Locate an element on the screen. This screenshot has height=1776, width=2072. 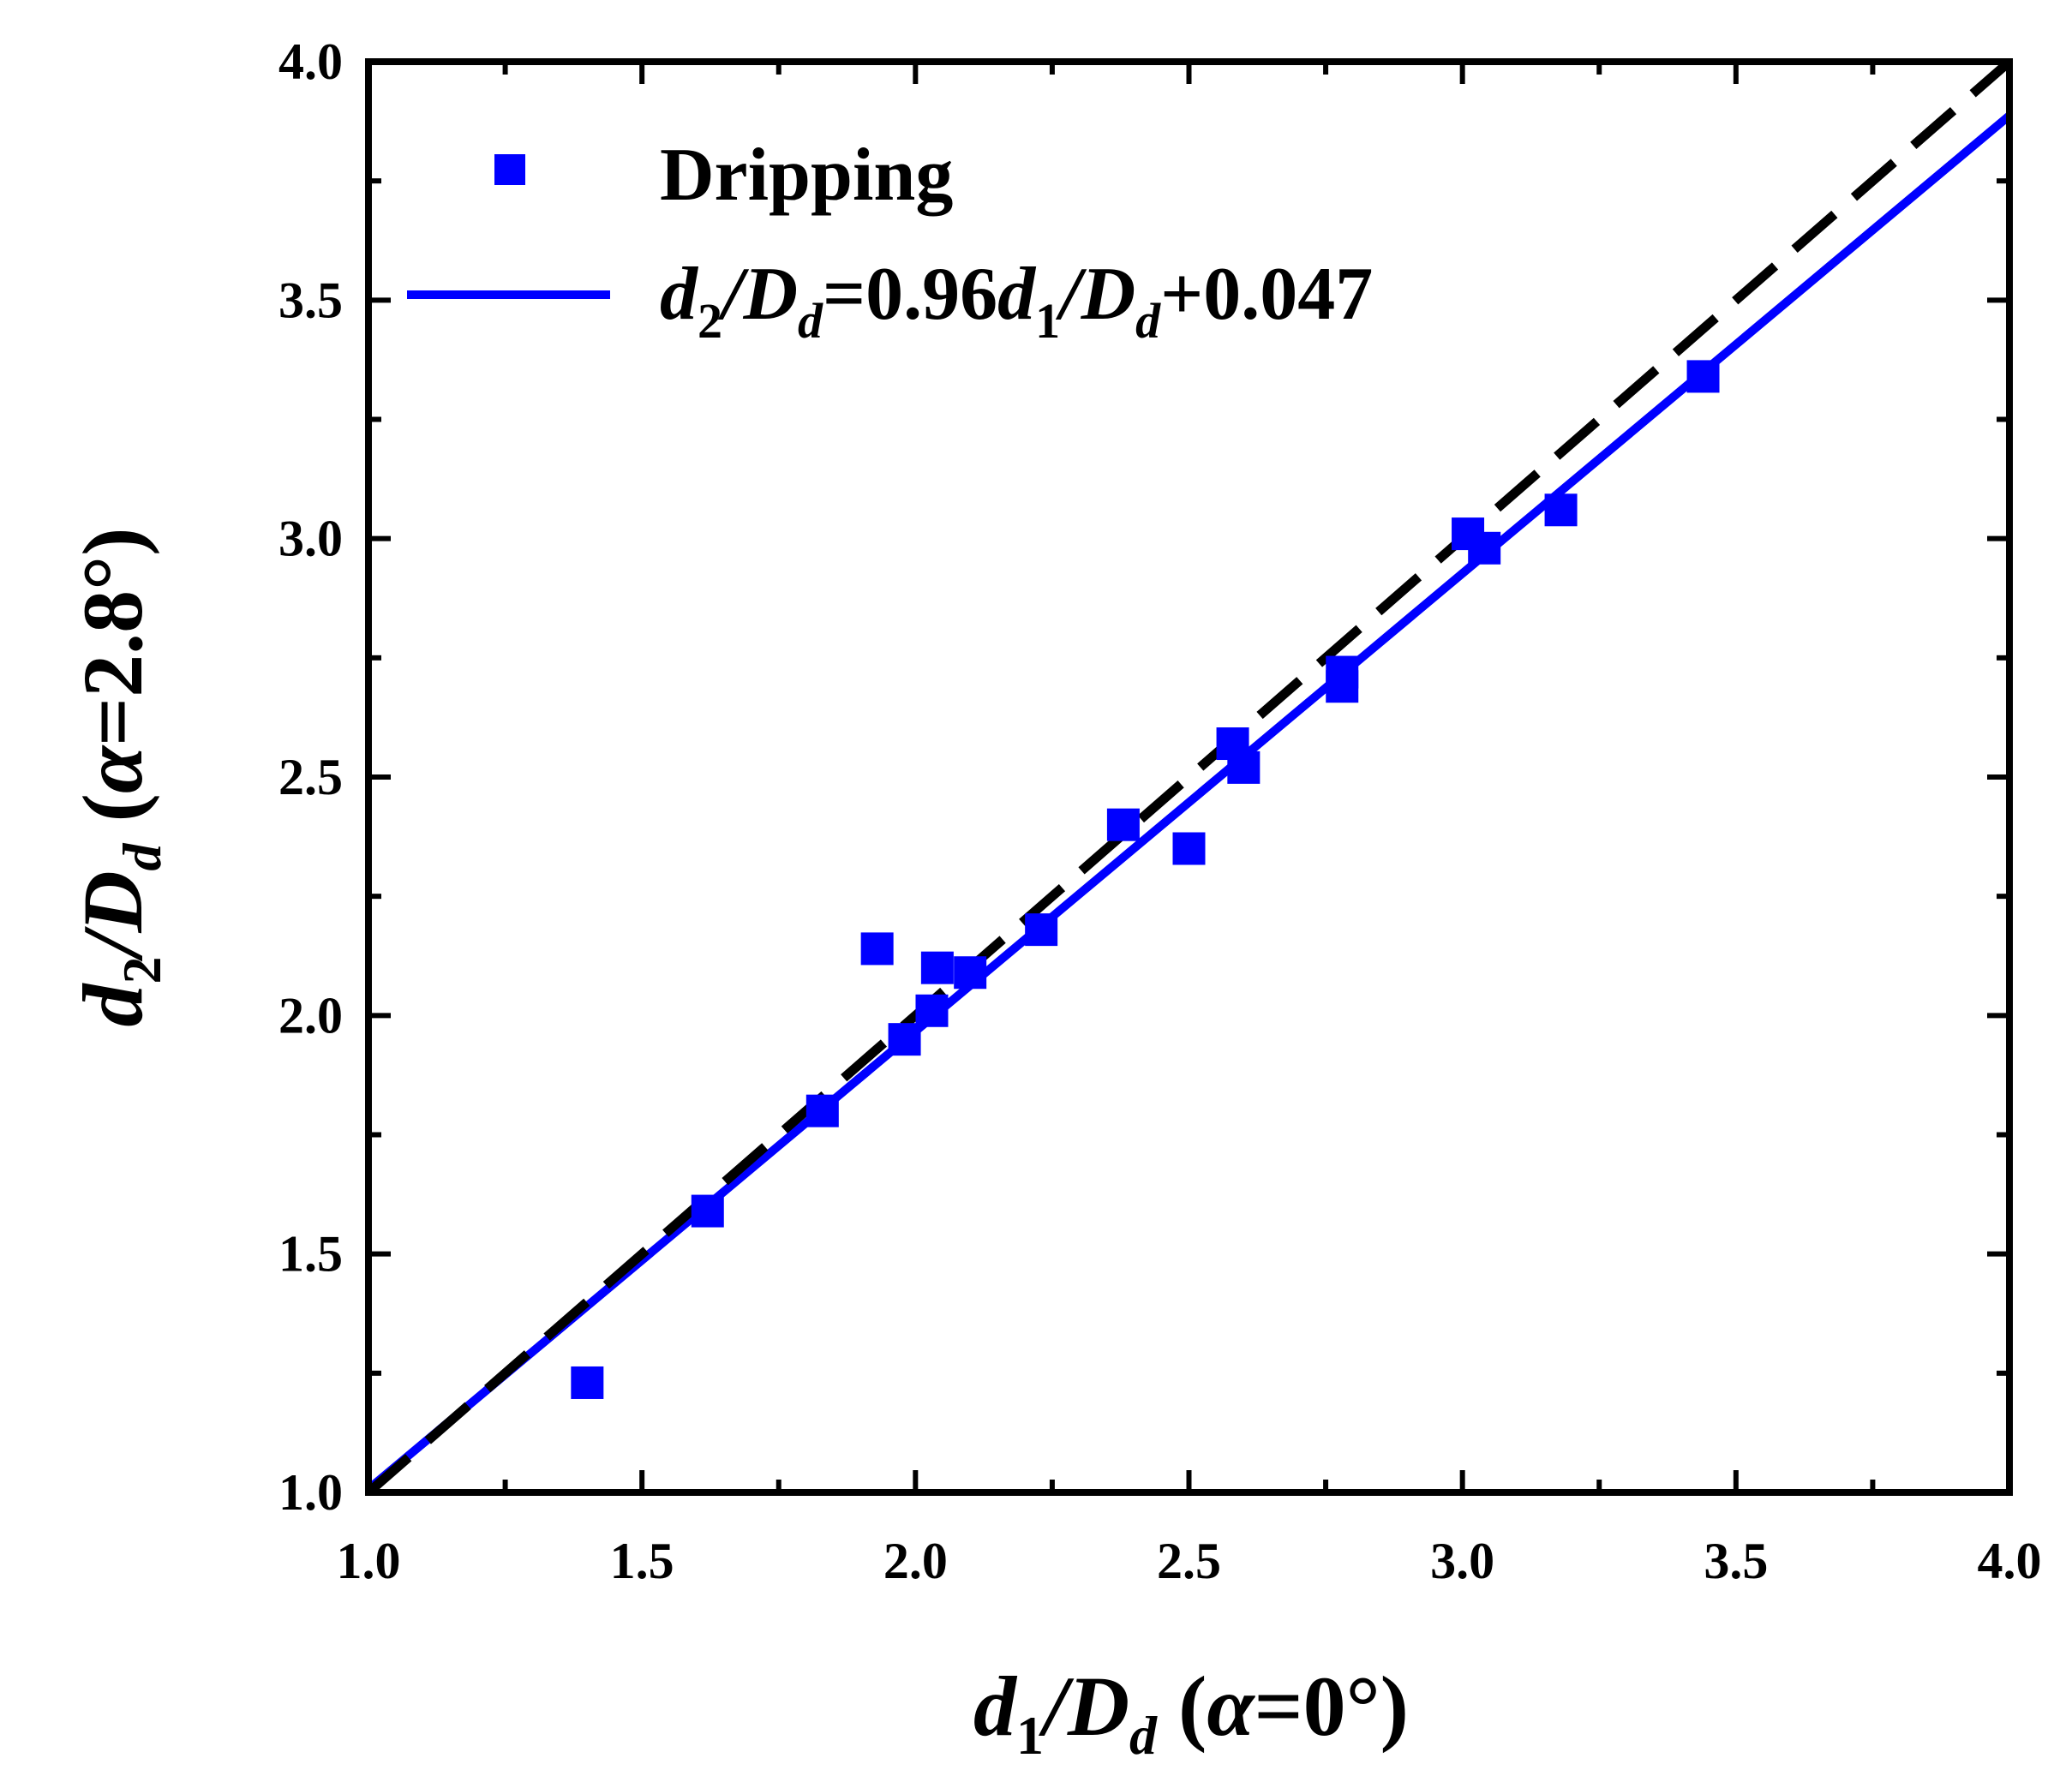
legend: Dripping d2/Dd=0.96d1/Dd+0.047 is located at coordinates (890, 242).